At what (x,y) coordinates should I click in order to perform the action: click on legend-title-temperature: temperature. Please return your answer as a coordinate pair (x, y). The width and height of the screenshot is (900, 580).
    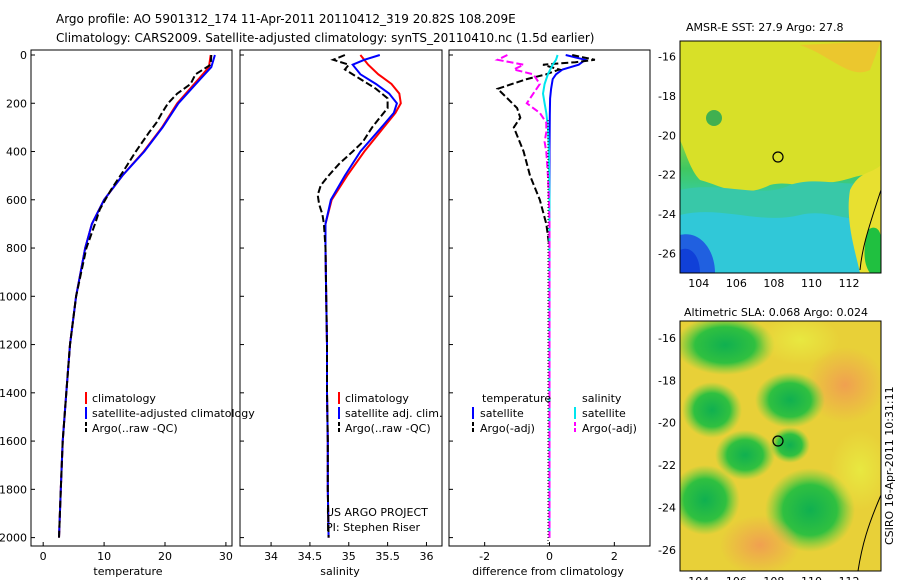
    Looking at the image, I should click on (516, 398).